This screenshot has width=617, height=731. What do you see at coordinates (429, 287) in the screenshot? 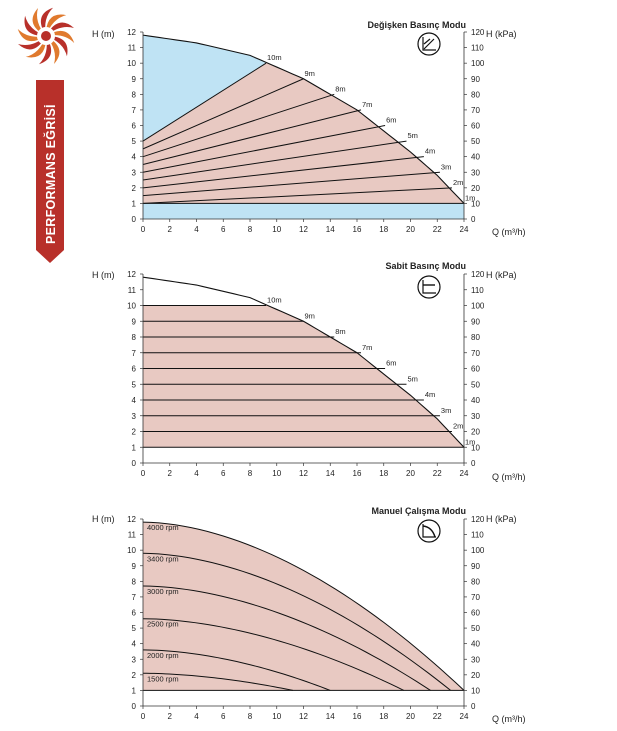
I see `icon-ring` at bounding box center [429, 287].